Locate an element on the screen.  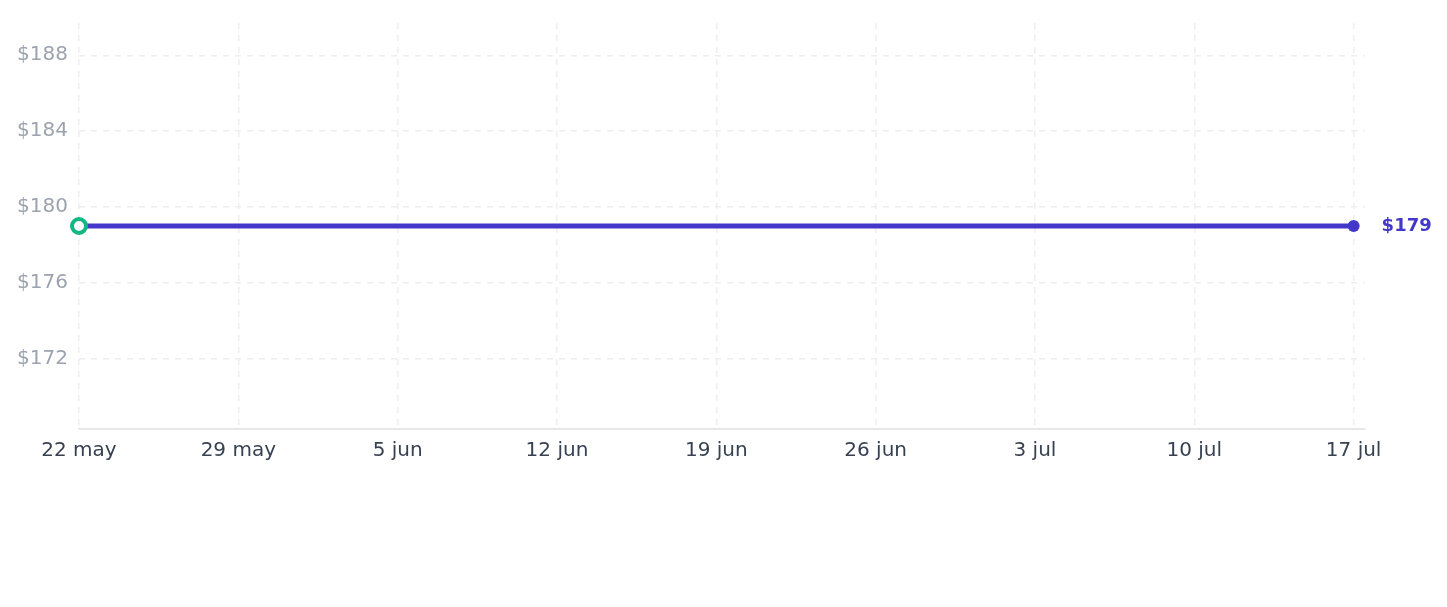
x-tick-label: 3 jul is located at coordinates (1035, 449).